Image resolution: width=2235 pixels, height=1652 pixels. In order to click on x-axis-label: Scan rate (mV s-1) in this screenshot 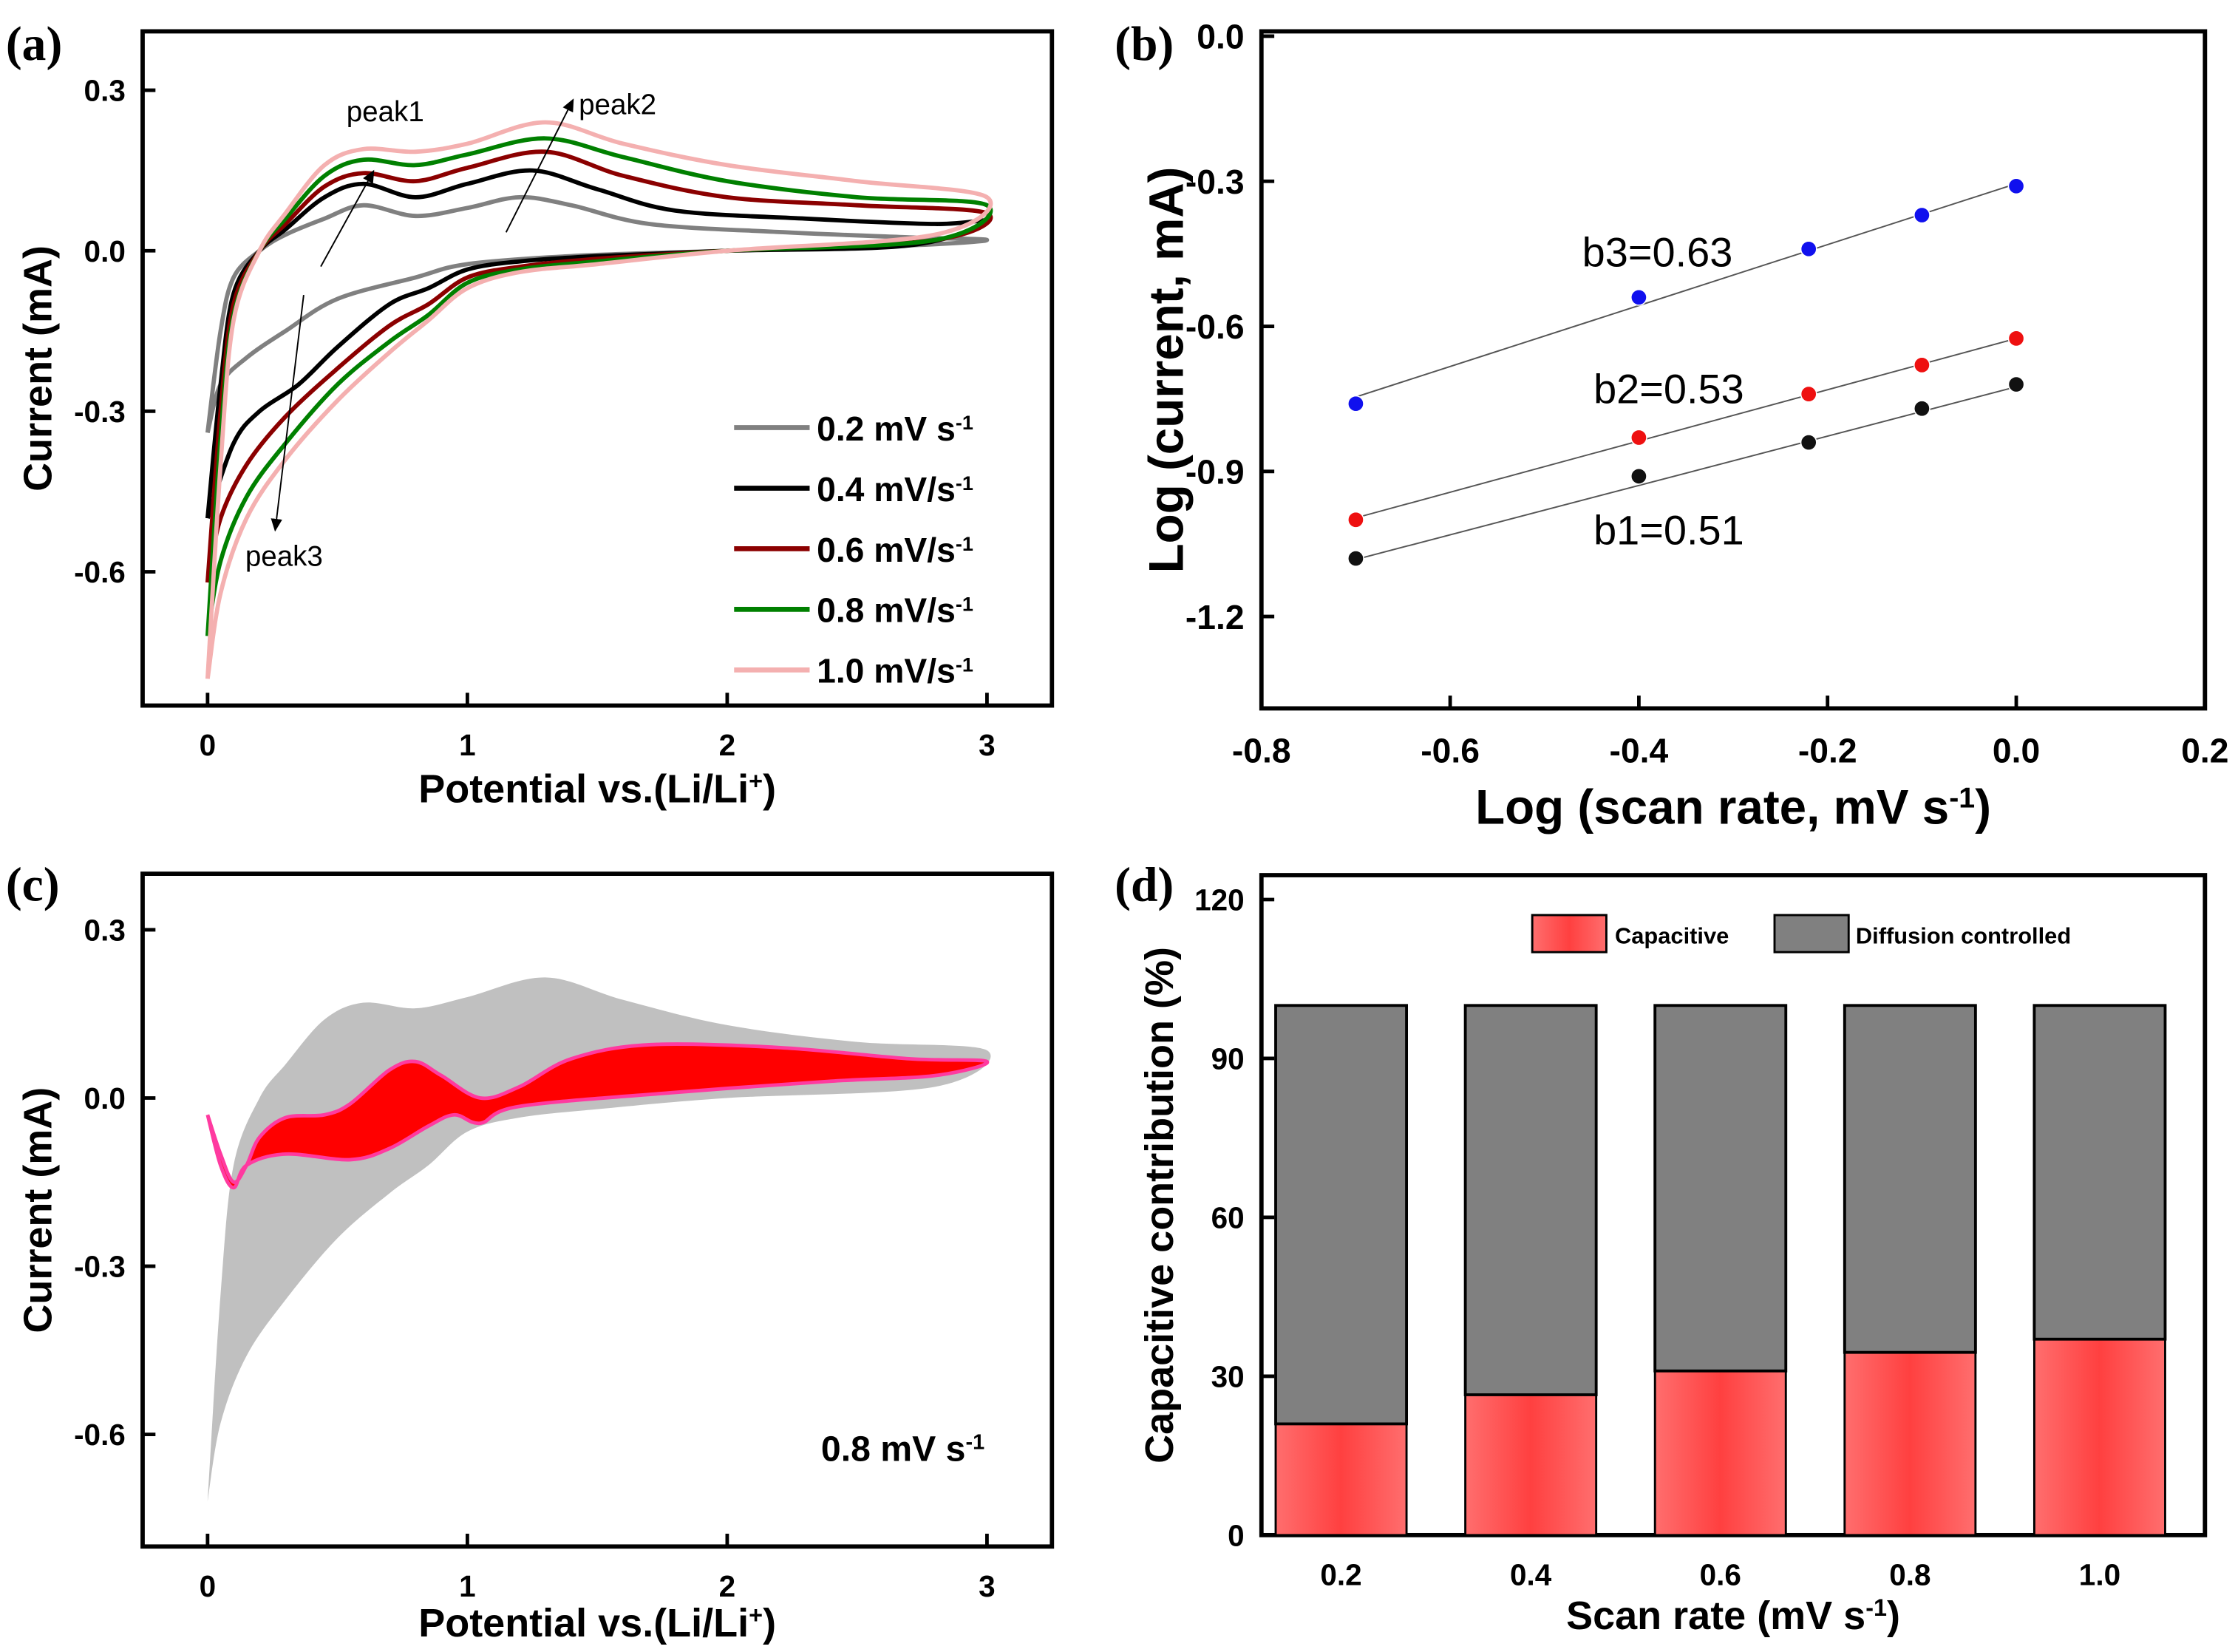, I will do `click(1733, 1616)`.